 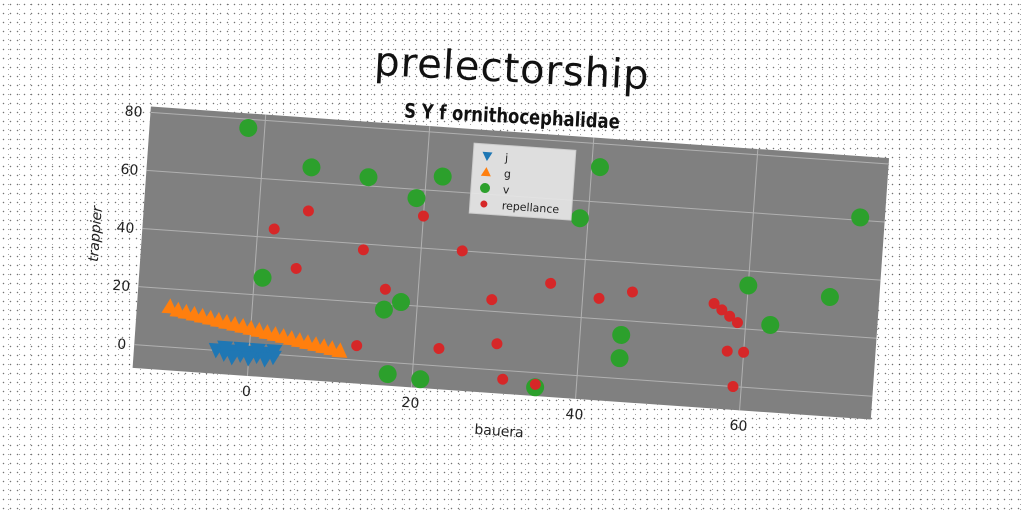 I want to click on x-tick-label: 40, so click(x=574, y=414).